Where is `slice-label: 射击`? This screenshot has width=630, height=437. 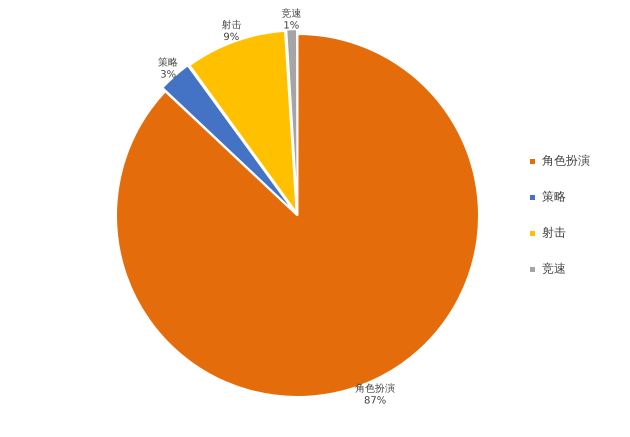
slice-label: 射击 is located at coordinates (231, 25).